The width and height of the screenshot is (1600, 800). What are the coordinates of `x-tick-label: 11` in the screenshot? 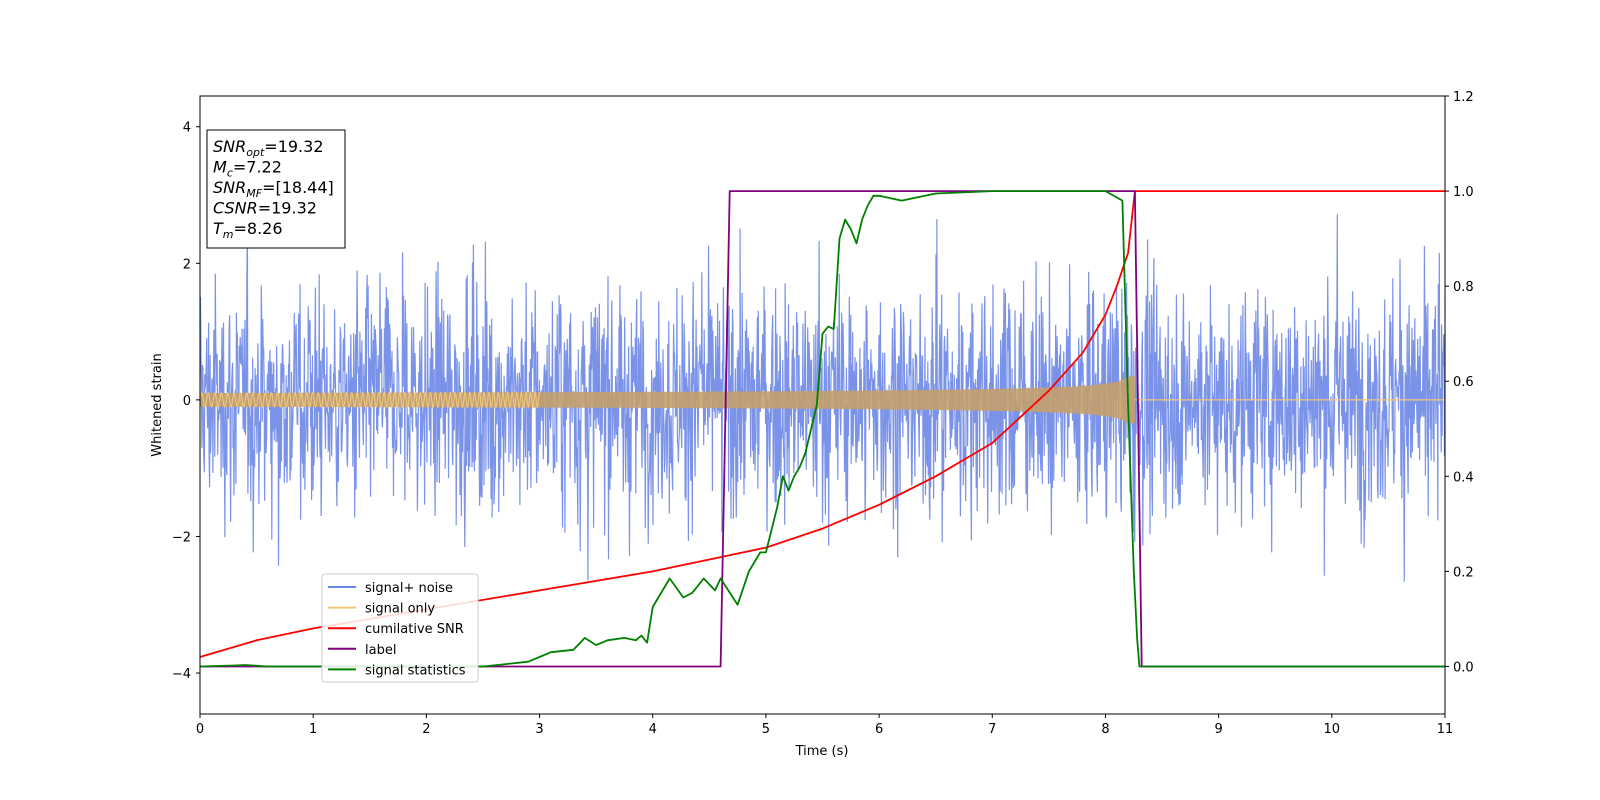 It's located at (1445, 729).